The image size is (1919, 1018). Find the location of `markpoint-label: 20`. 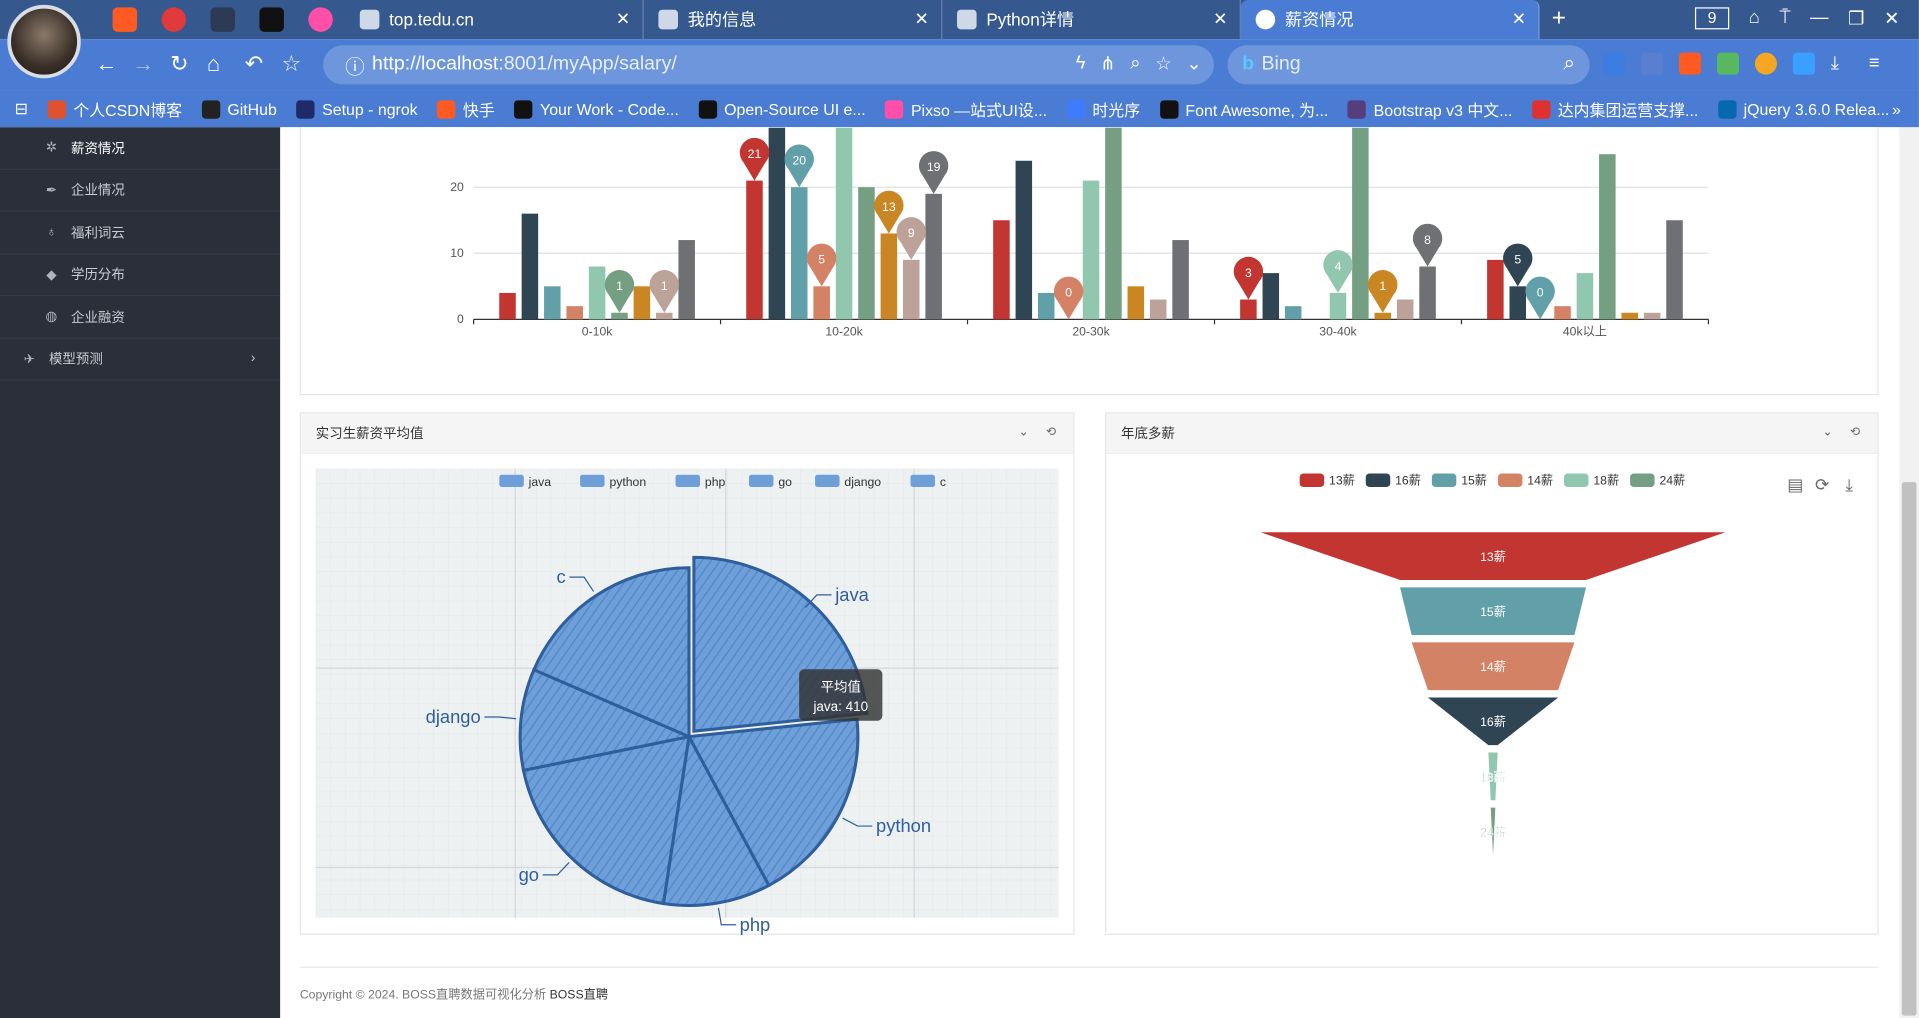

markpoint-label: 20 is located at coordinates (799, 161).